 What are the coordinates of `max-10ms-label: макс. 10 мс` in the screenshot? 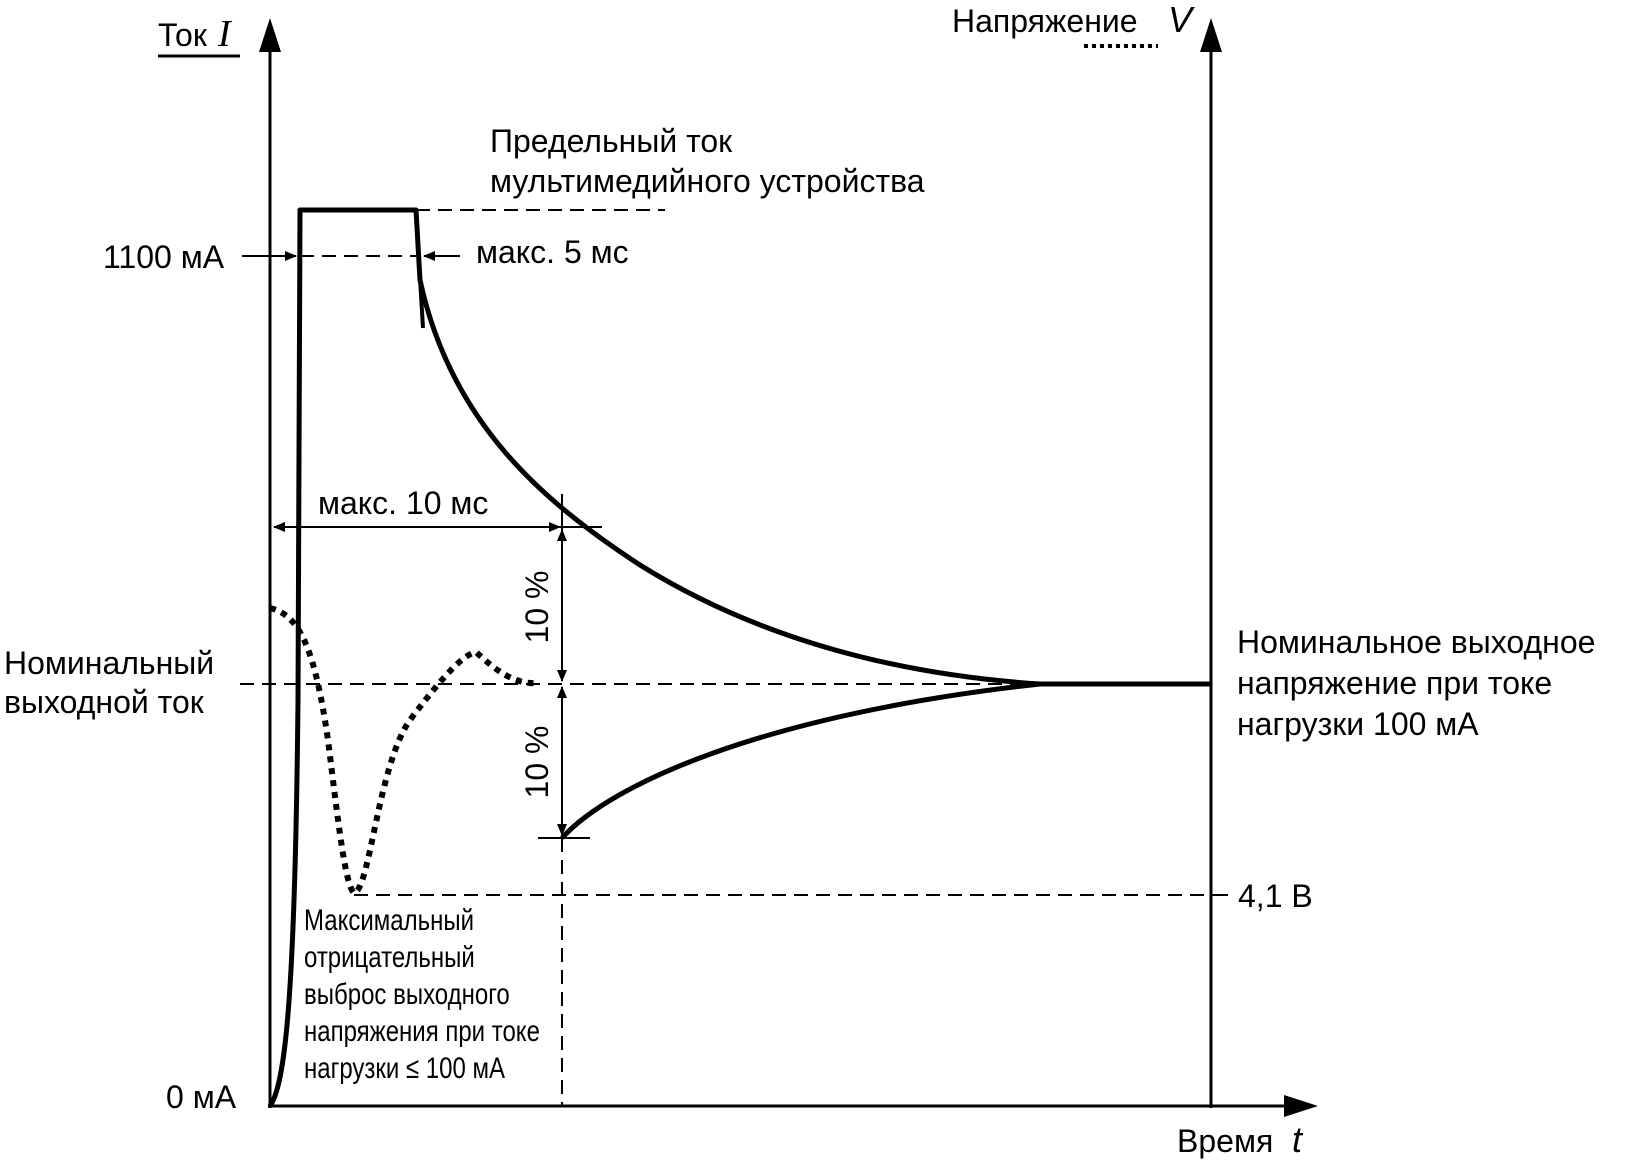 It's located at (403, 503).